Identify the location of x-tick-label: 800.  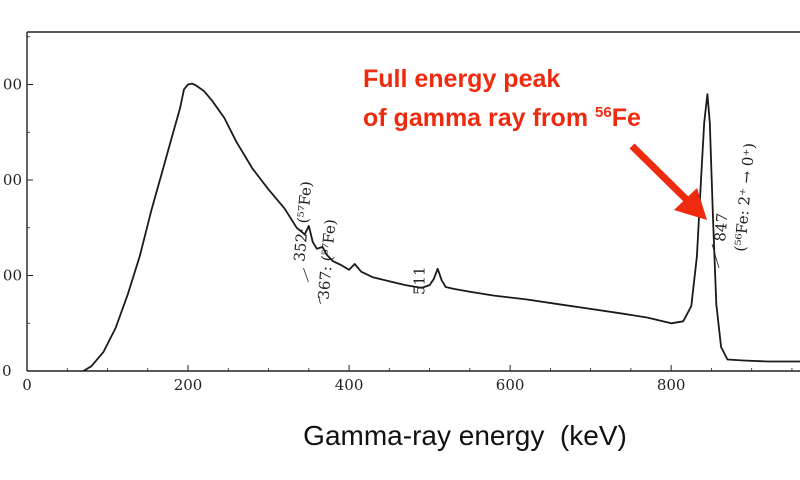
(671, 385).